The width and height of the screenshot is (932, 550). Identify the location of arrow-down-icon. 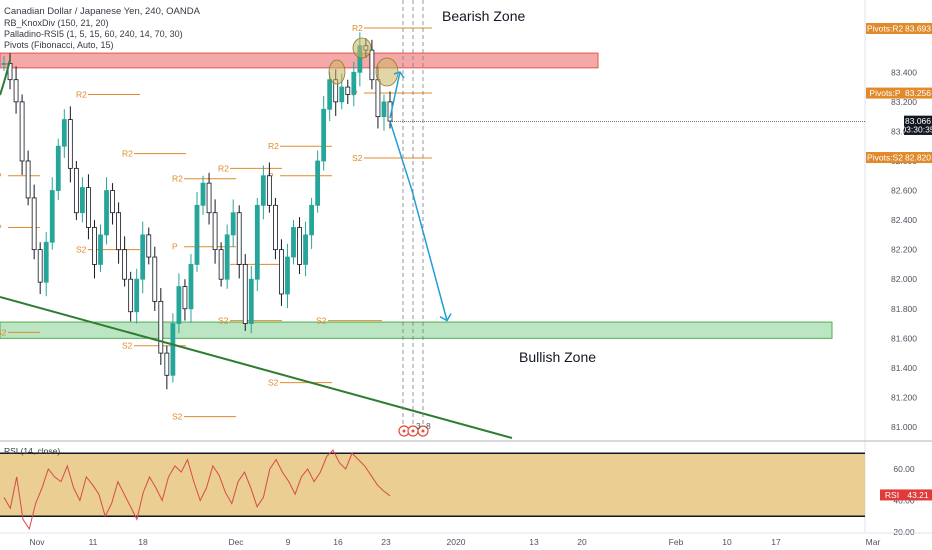
(445, 317).